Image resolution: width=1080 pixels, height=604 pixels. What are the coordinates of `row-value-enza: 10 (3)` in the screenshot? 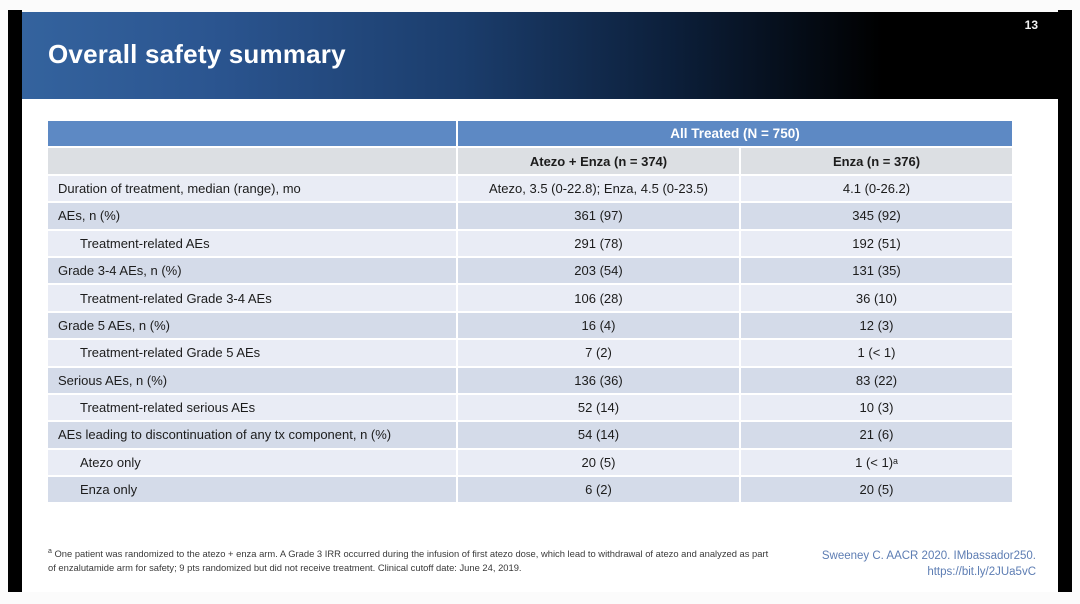 It's located at (876, 408).